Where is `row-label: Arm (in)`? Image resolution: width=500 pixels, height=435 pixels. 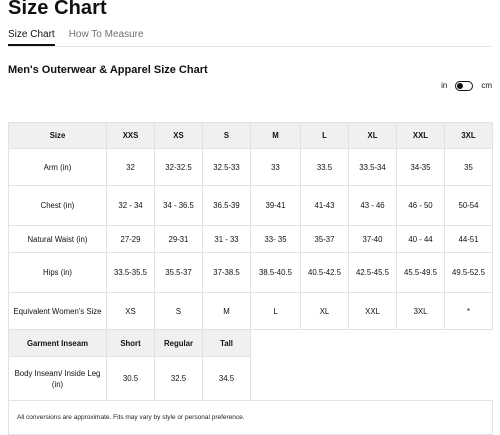
row-label: Arm (in) is located at coordinates (57, 167).